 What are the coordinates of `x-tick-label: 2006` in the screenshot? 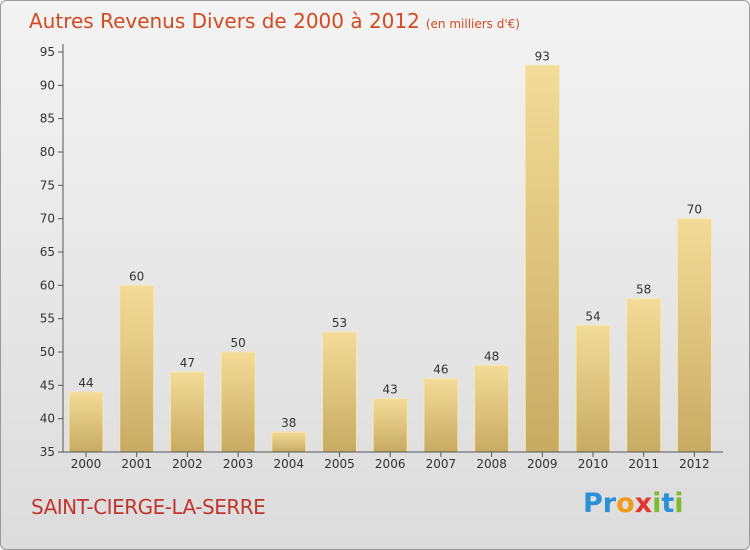 It's located at (390, 464).